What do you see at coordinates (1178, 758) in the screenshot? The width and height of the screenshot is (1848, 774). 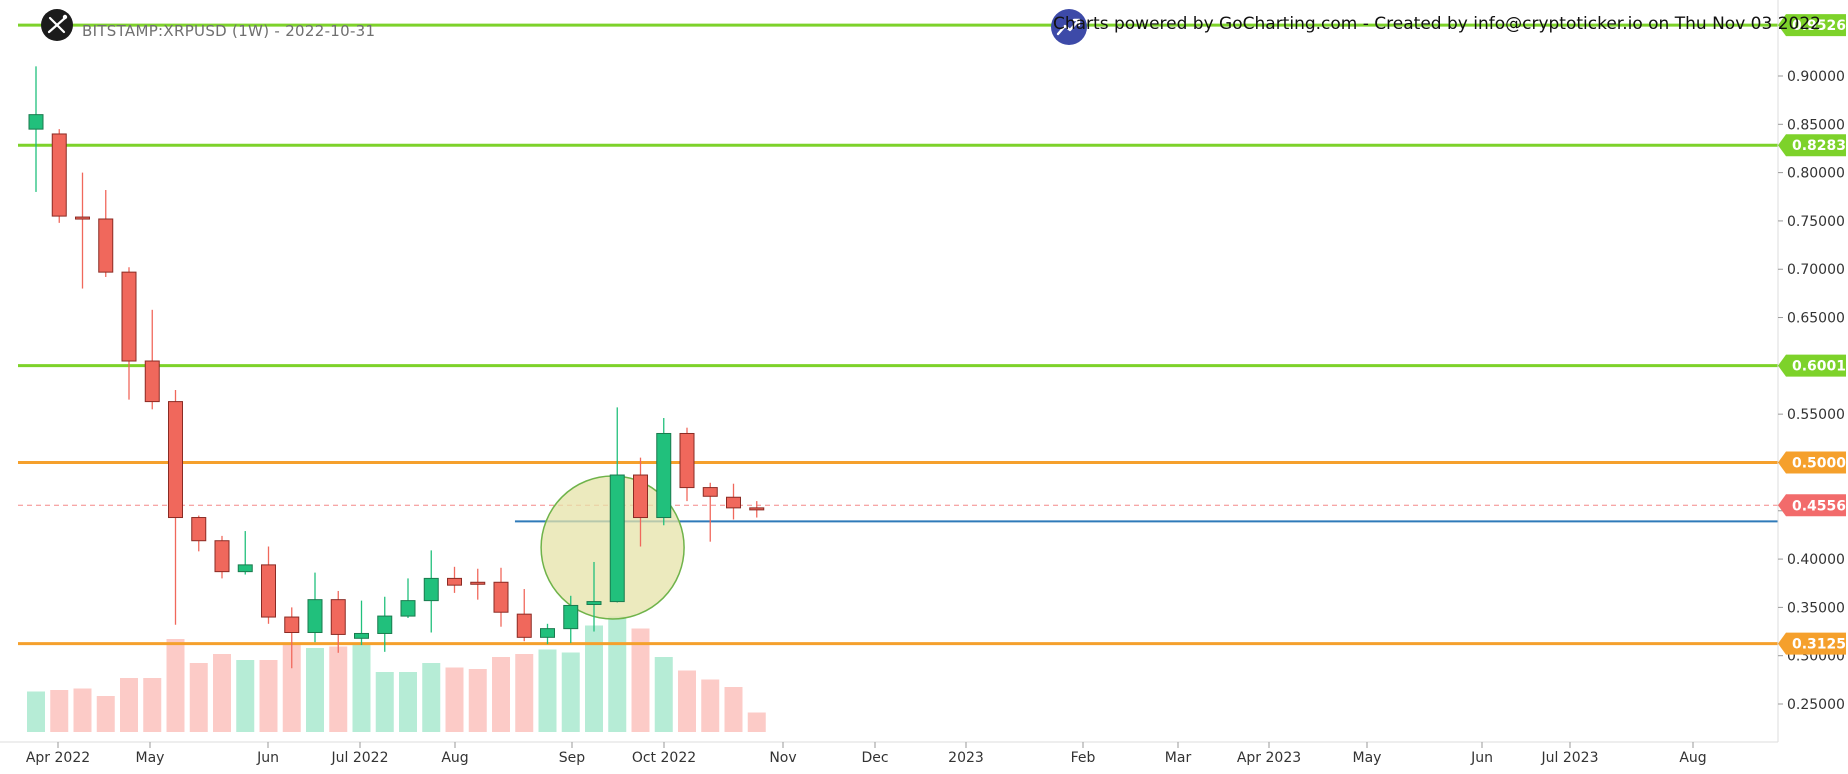 I see `time-tick-label: Mar` at bounding box center [1178, 758].